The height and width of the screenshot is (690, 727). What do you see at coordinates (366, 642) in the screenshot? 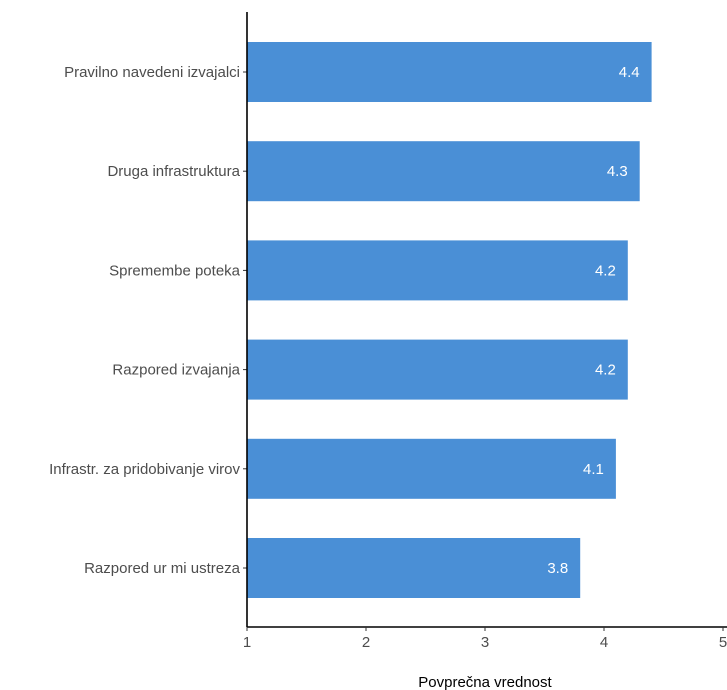
I see `x-tick-label: 2` at bounding box center [366, 642].